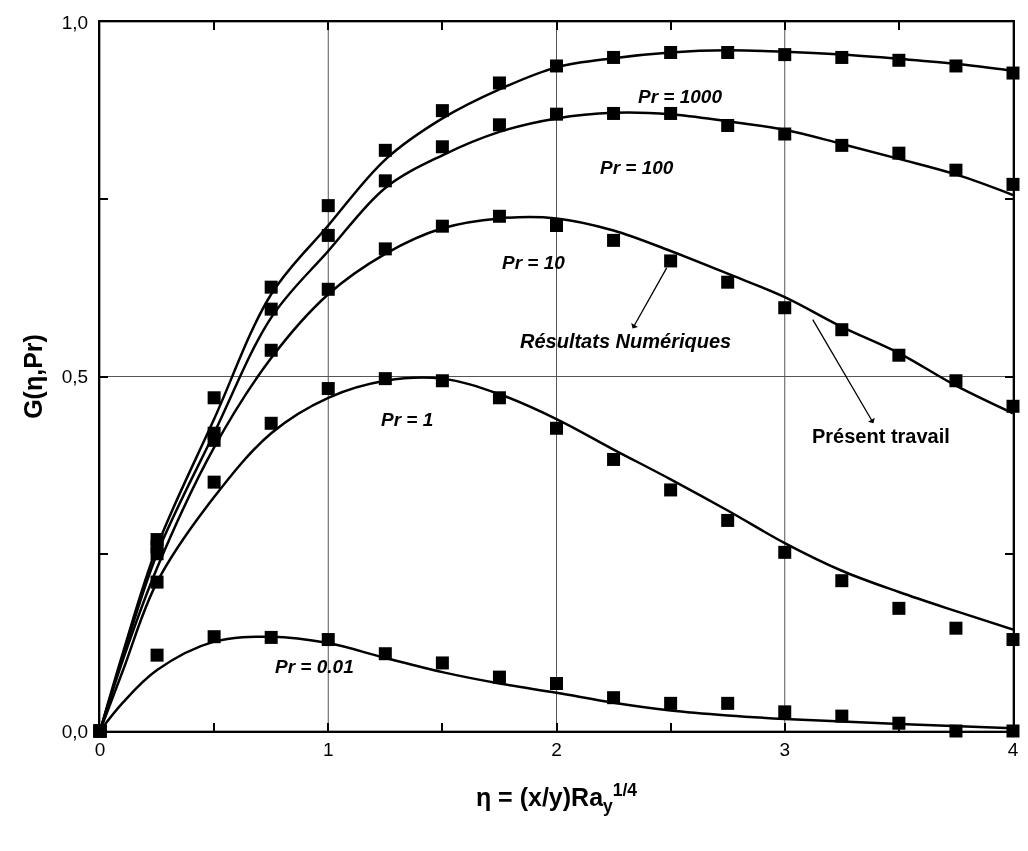 The width and height of the screenshot is (1028, 851). What do you see at coordinates (33, 376) in the screenshot?
I see `y-axis-title: G(η,Pr)` at bounding box center [33, 376].